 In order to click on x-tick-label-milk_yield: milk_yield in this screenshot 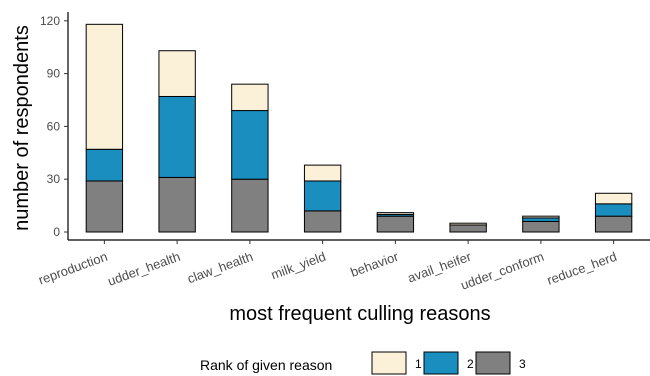, I will do `click(298, 266)`.